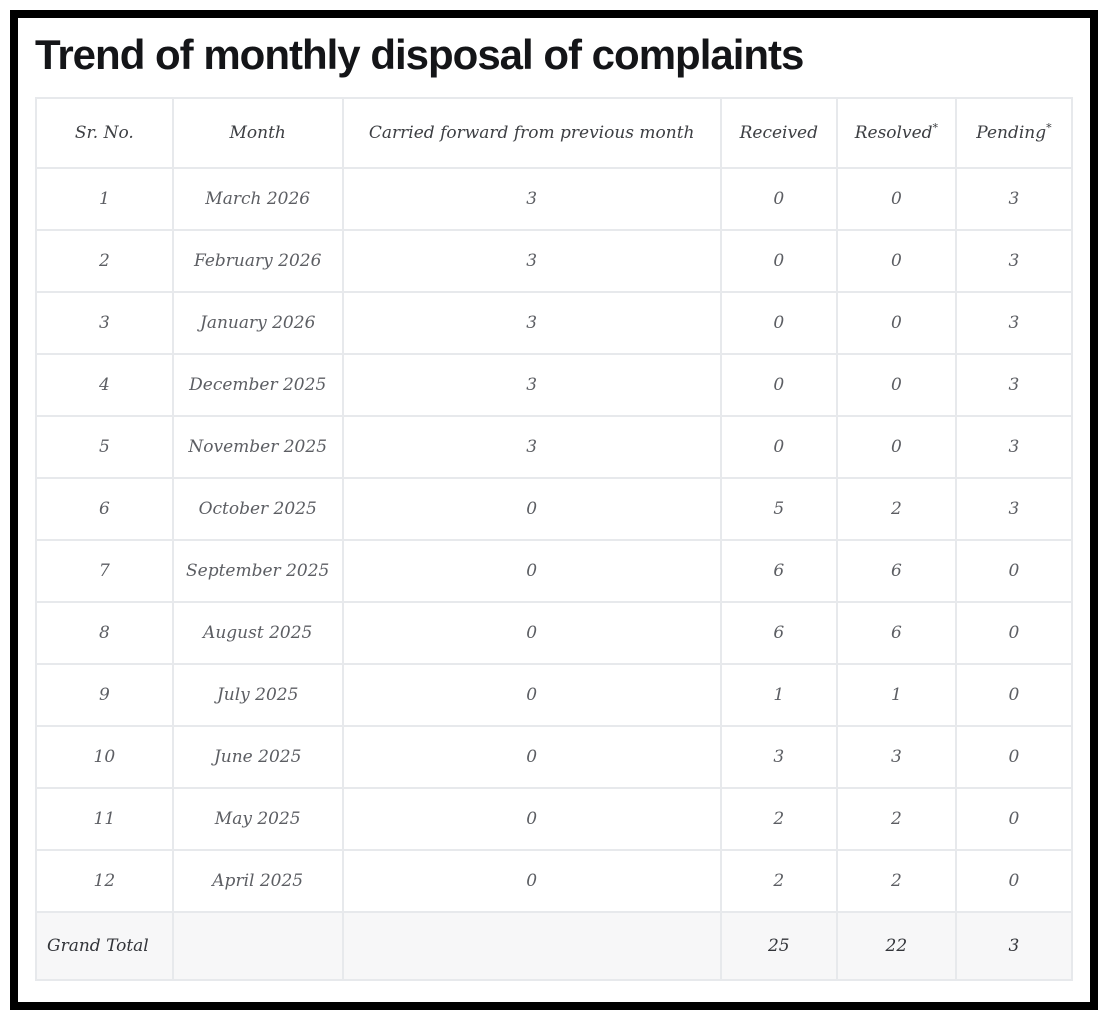  Describe the element at coordinates (257, 946) in the screenshot. I see `grand-total-month` at that location.